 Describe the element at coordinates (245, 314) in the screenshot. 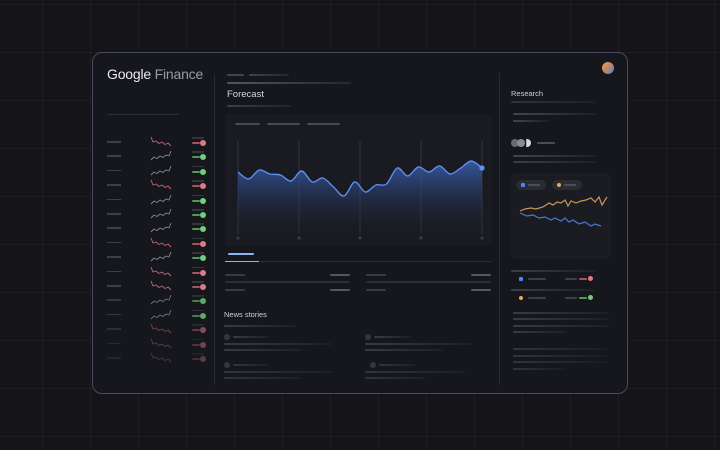

I see `news-stories-title: News stories` at that location.